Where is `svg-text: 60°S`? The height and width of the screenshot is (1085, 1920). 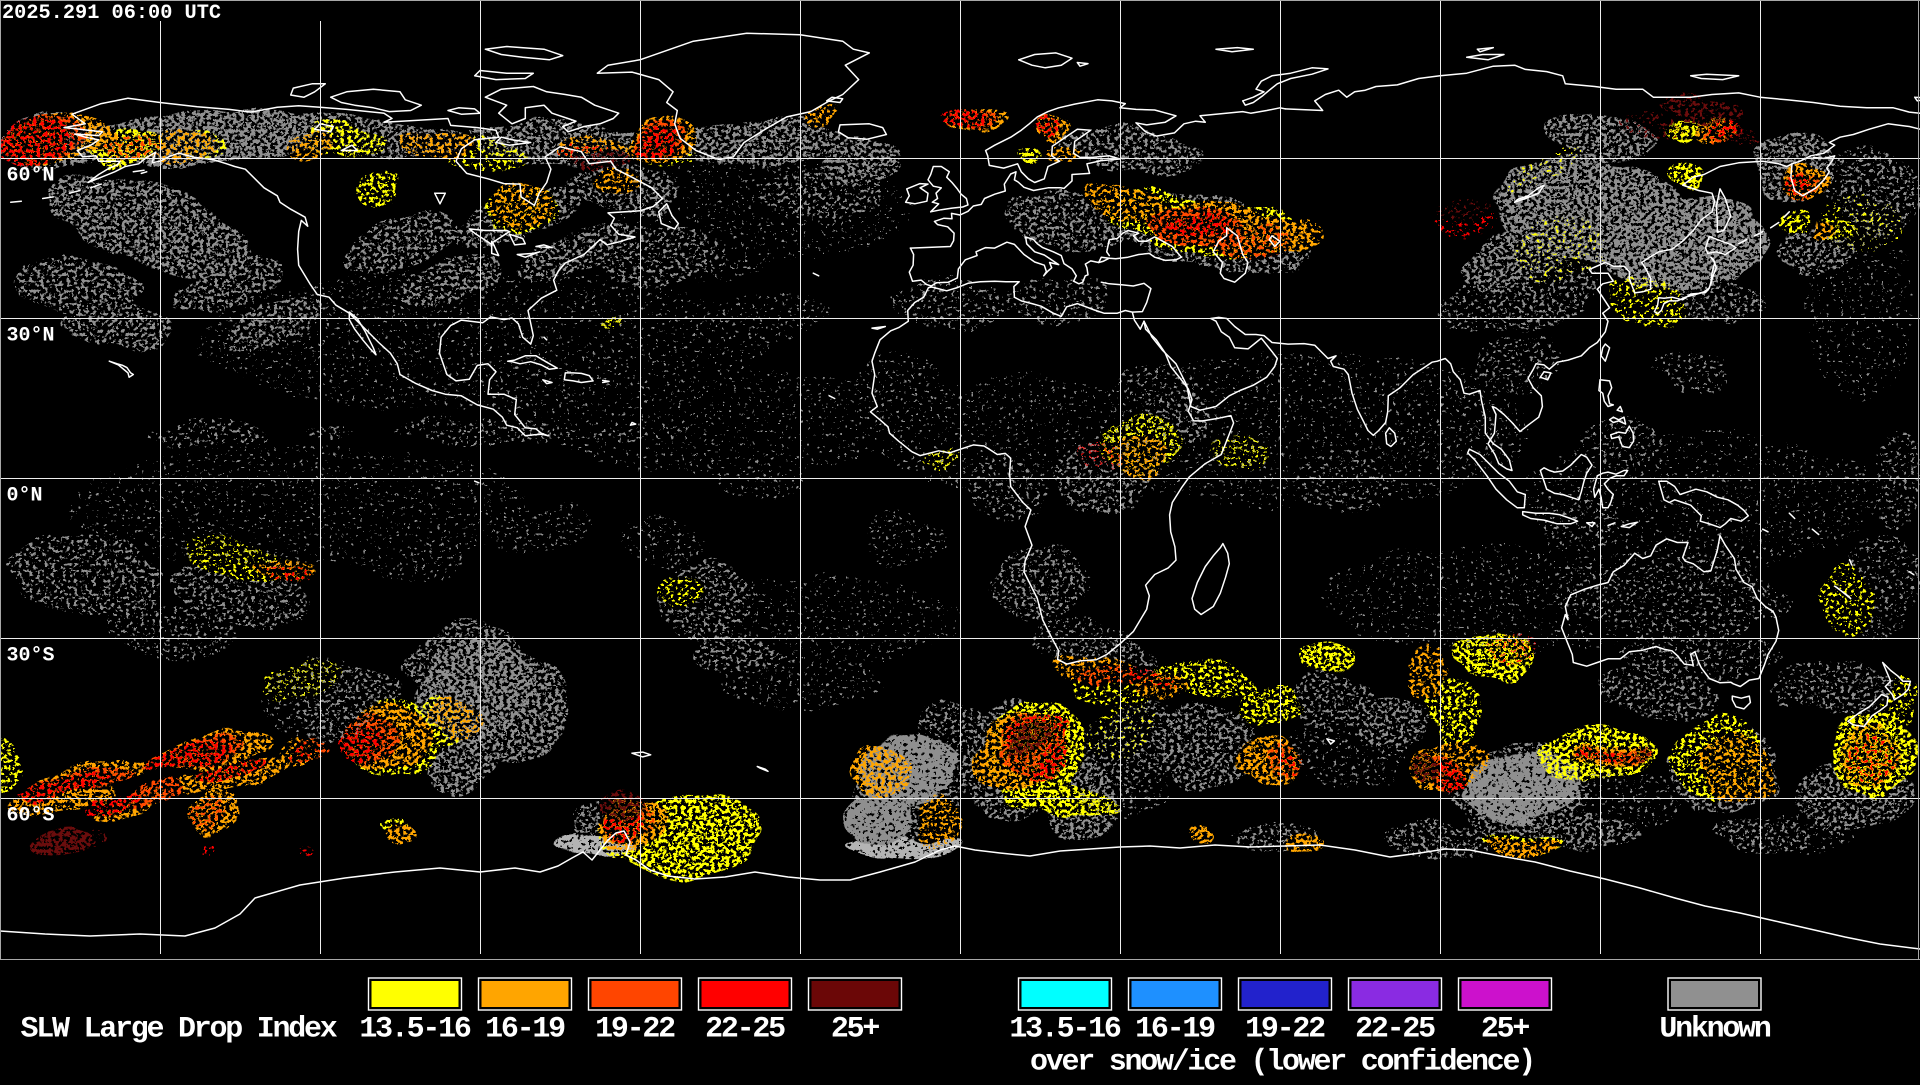 svg-text: 60°S is located at coordinates (31, 816).